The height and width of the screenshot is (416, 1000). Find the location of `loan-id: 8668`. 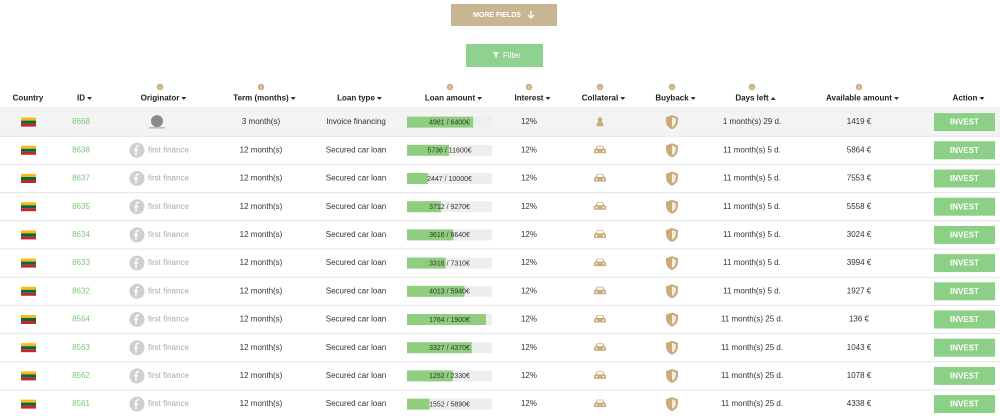

loan-id: 8668 is located at coordinates (81, 121).